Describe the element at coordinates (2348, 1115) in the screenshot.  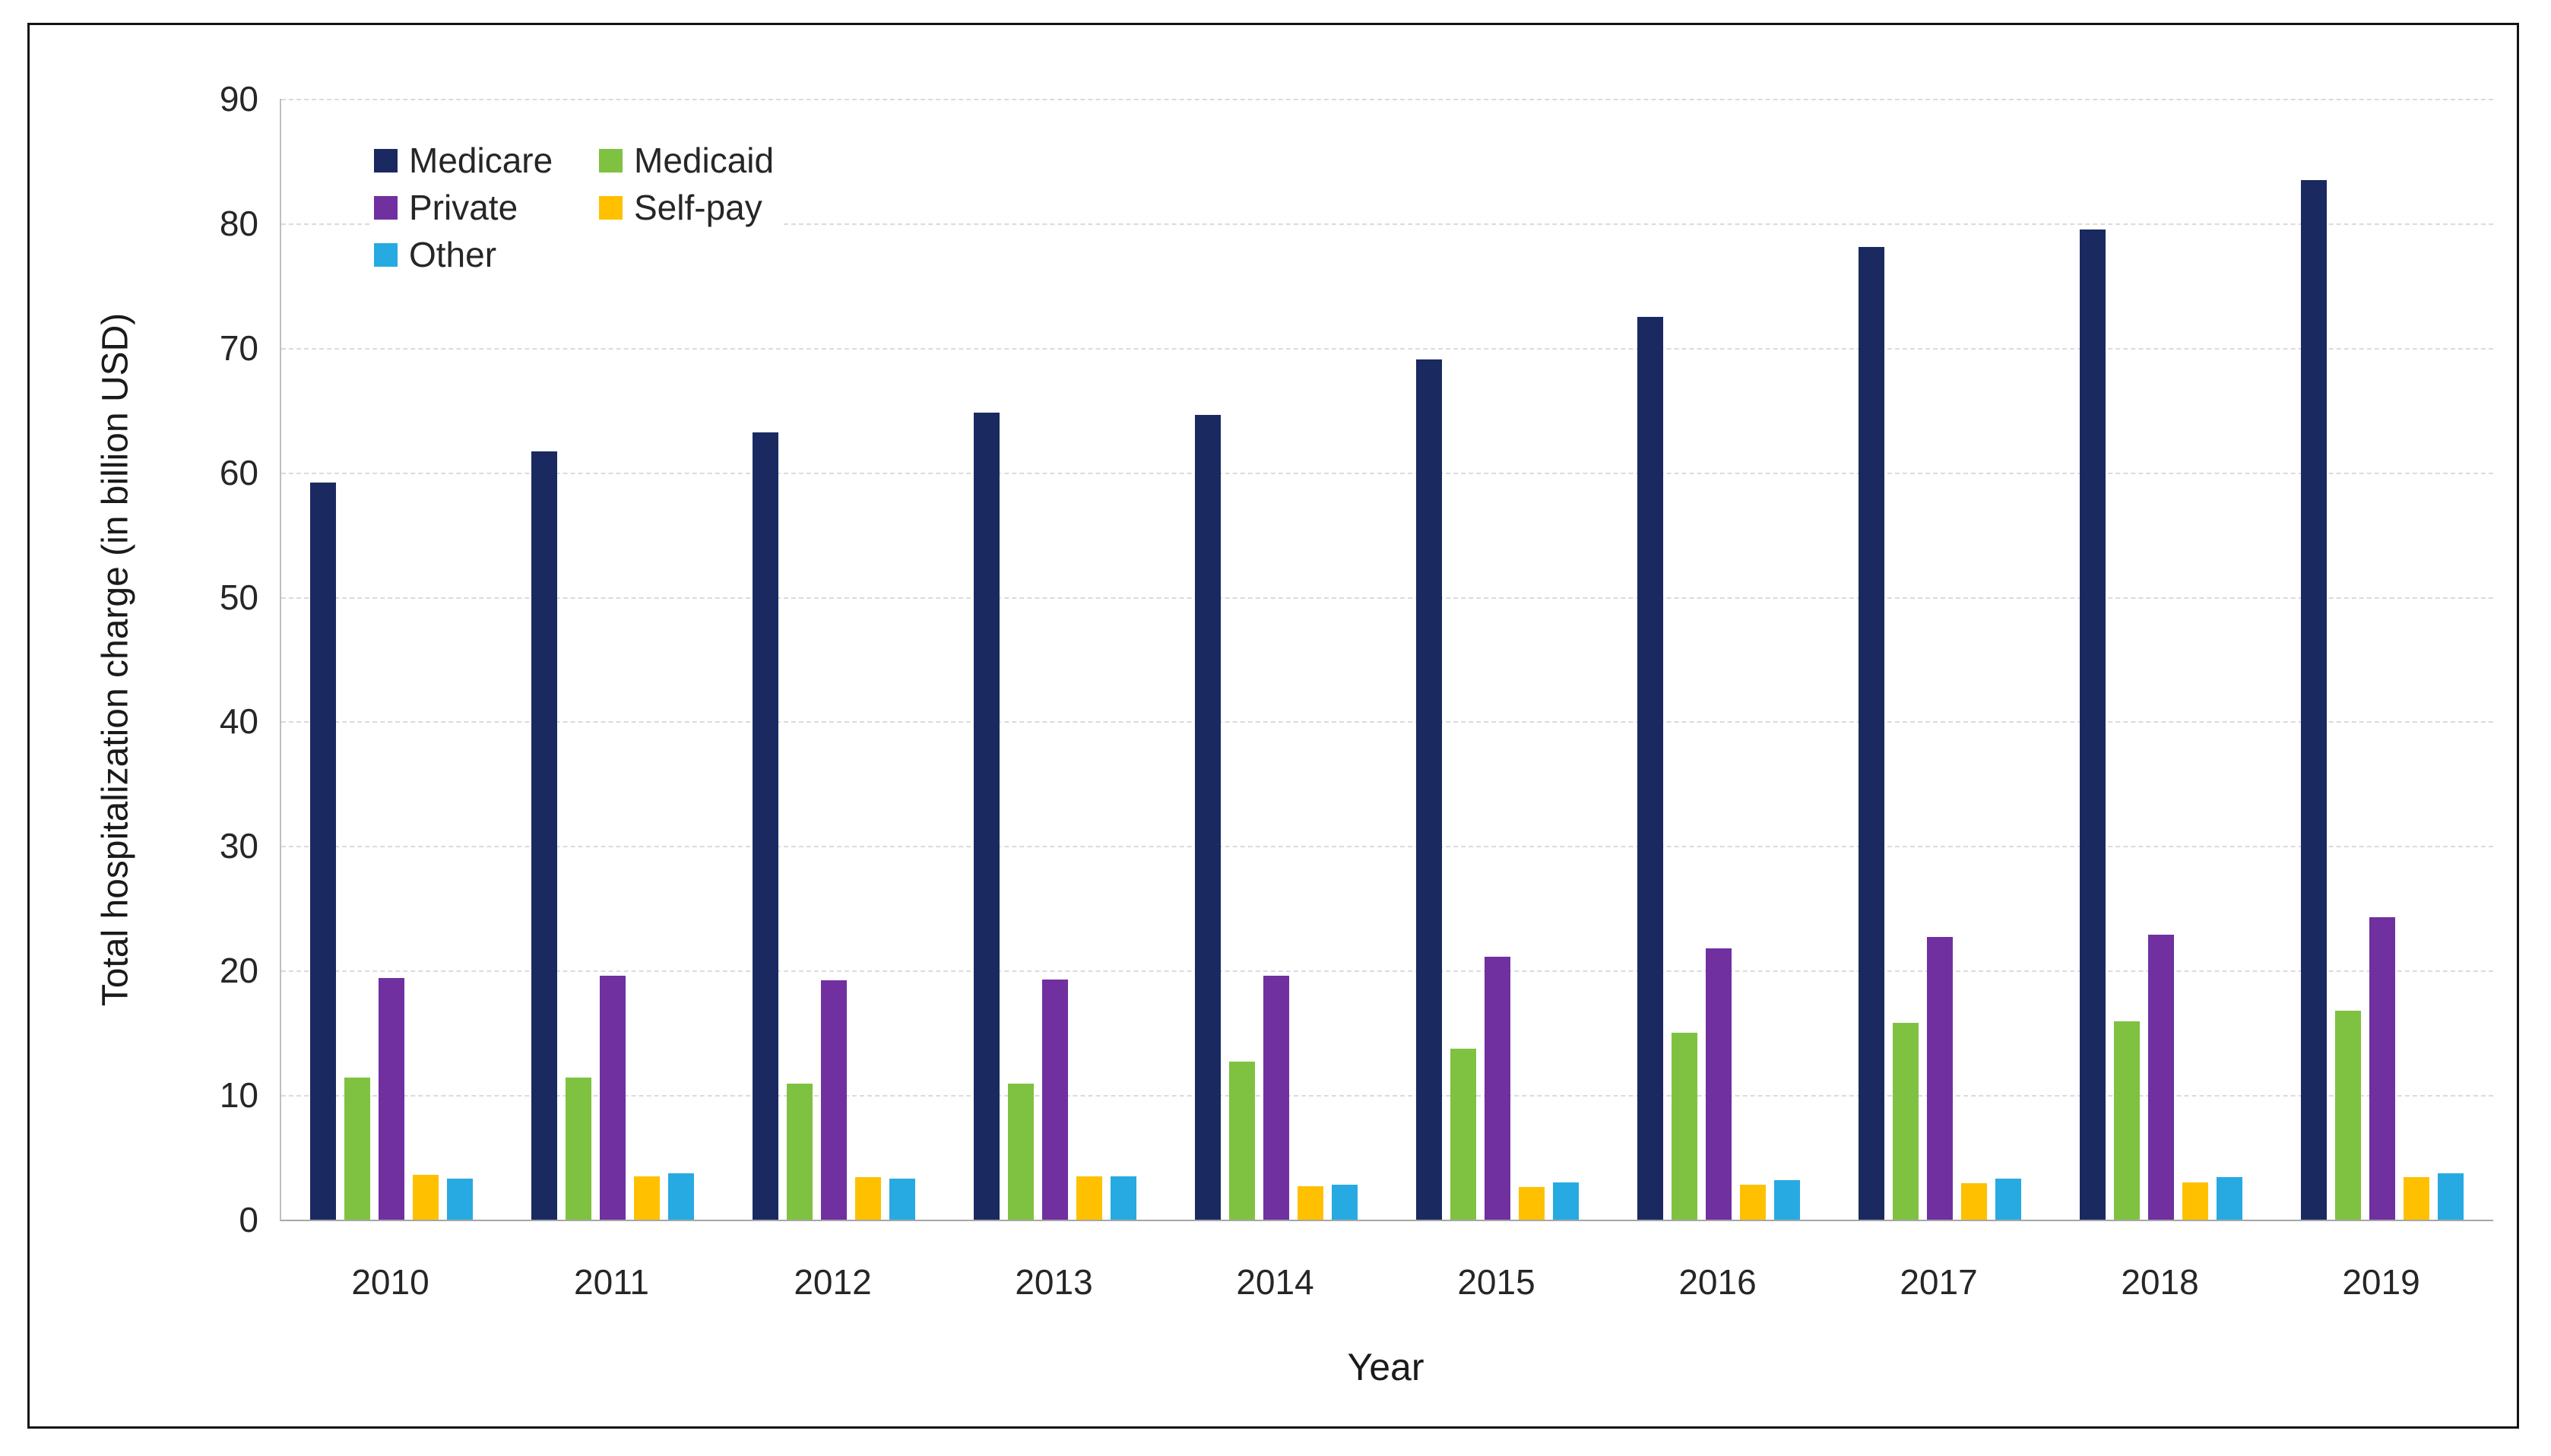
I see `bar-medicaid-2019` at that location.